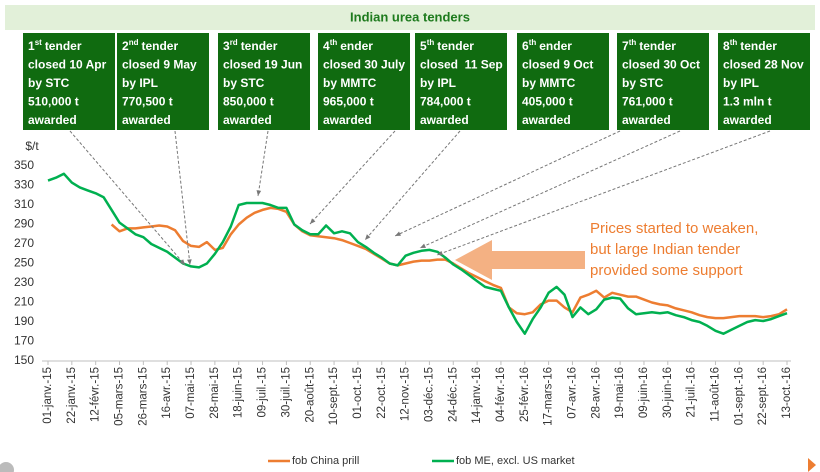 This screenshot has height=472, width=820. What do you see at coordinates (726, 46) in the screenshot?
I see `tender-number: 8` at bounding box center [726, 46].